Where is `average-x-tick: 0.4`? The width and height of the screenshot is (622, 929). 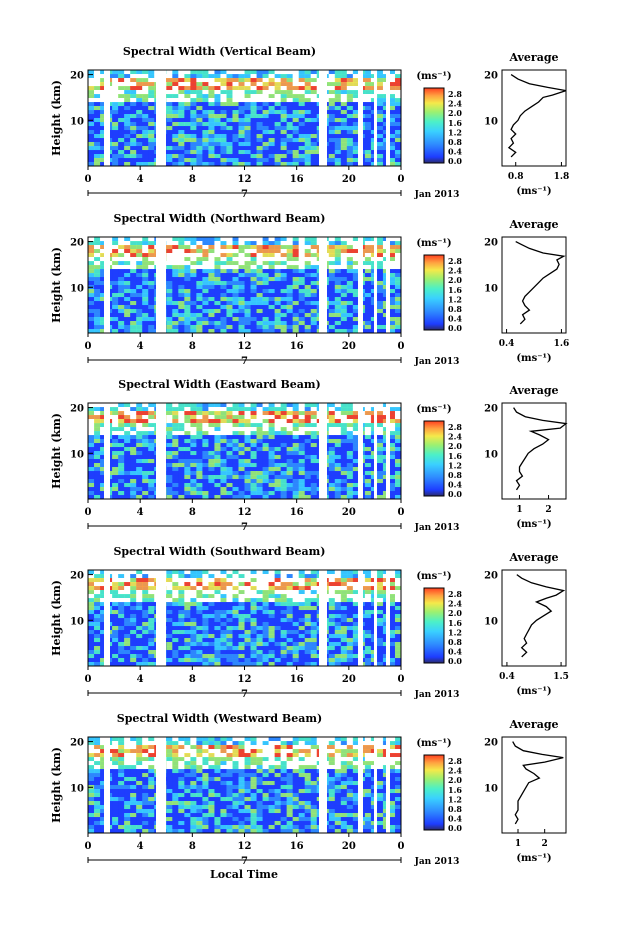
average-x-tick: 0.4 is located at coordinates (507, 344).